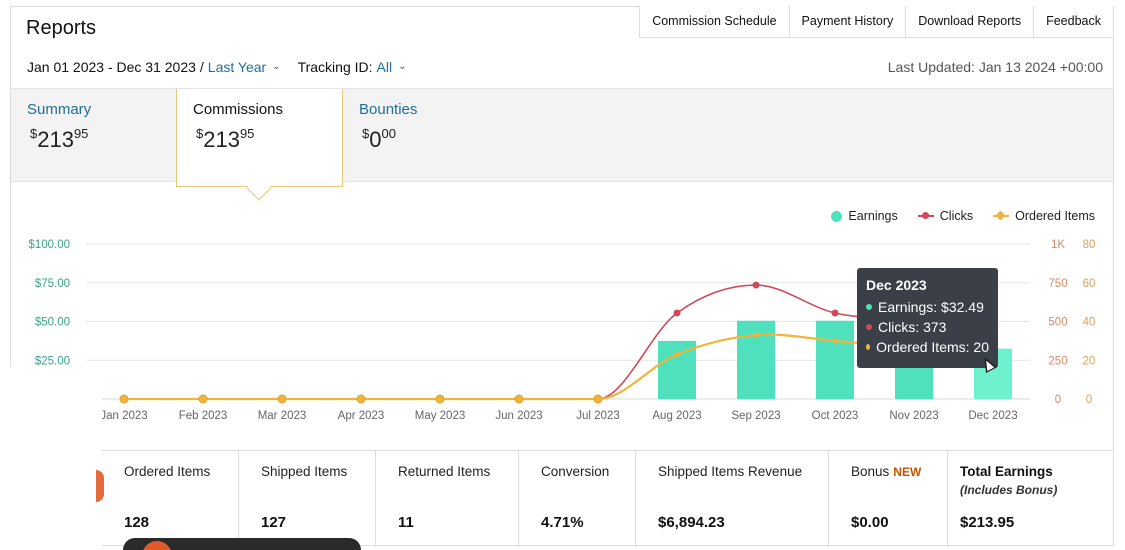 Image resolution: width=1125 pixels, height=550 pixels. What do you see at coordinates (1058, 400) in the screenshot?
I see `y-right-clicks-tick-label: 0` at bounding box center [1058, 400].